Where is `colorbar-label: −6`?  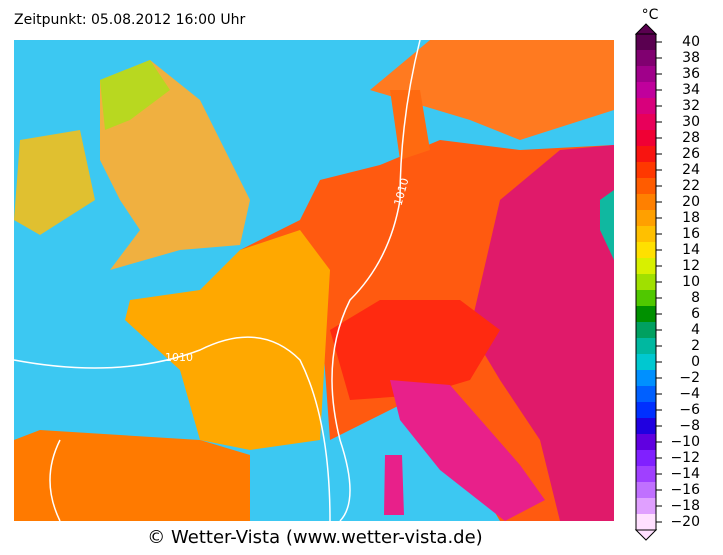 colorbar-label: −6 is located at coordinates (689, 410).